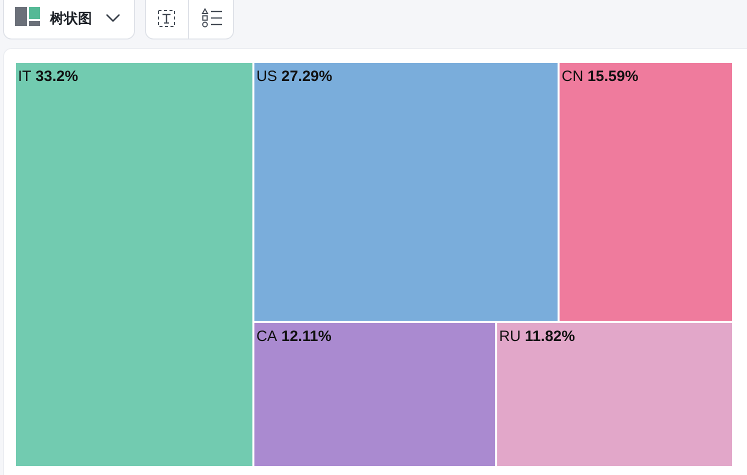 This screenshot has height=475, width=747. What do you see at coordinates (610, 76) in the screenshot?
I see `data-label: 15.59%` at bounding box center [610, 76].